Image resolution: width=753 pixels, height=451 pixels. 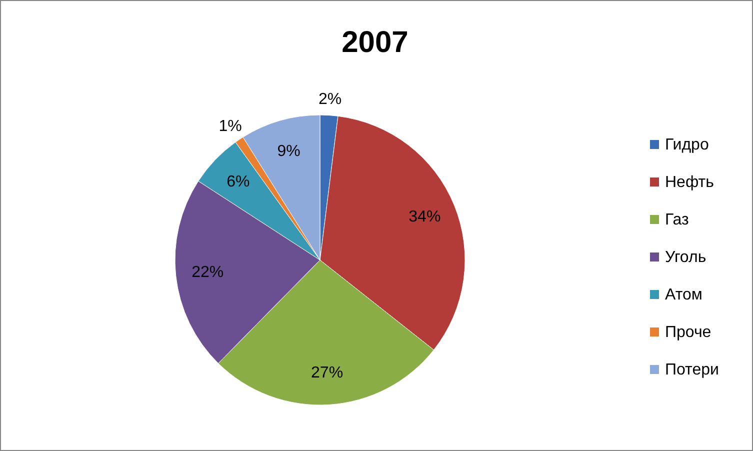 What do you see at coordinates (677, 220) in the screenshot?
I see `legend-label: Газ` at bounding box center [677, 220].